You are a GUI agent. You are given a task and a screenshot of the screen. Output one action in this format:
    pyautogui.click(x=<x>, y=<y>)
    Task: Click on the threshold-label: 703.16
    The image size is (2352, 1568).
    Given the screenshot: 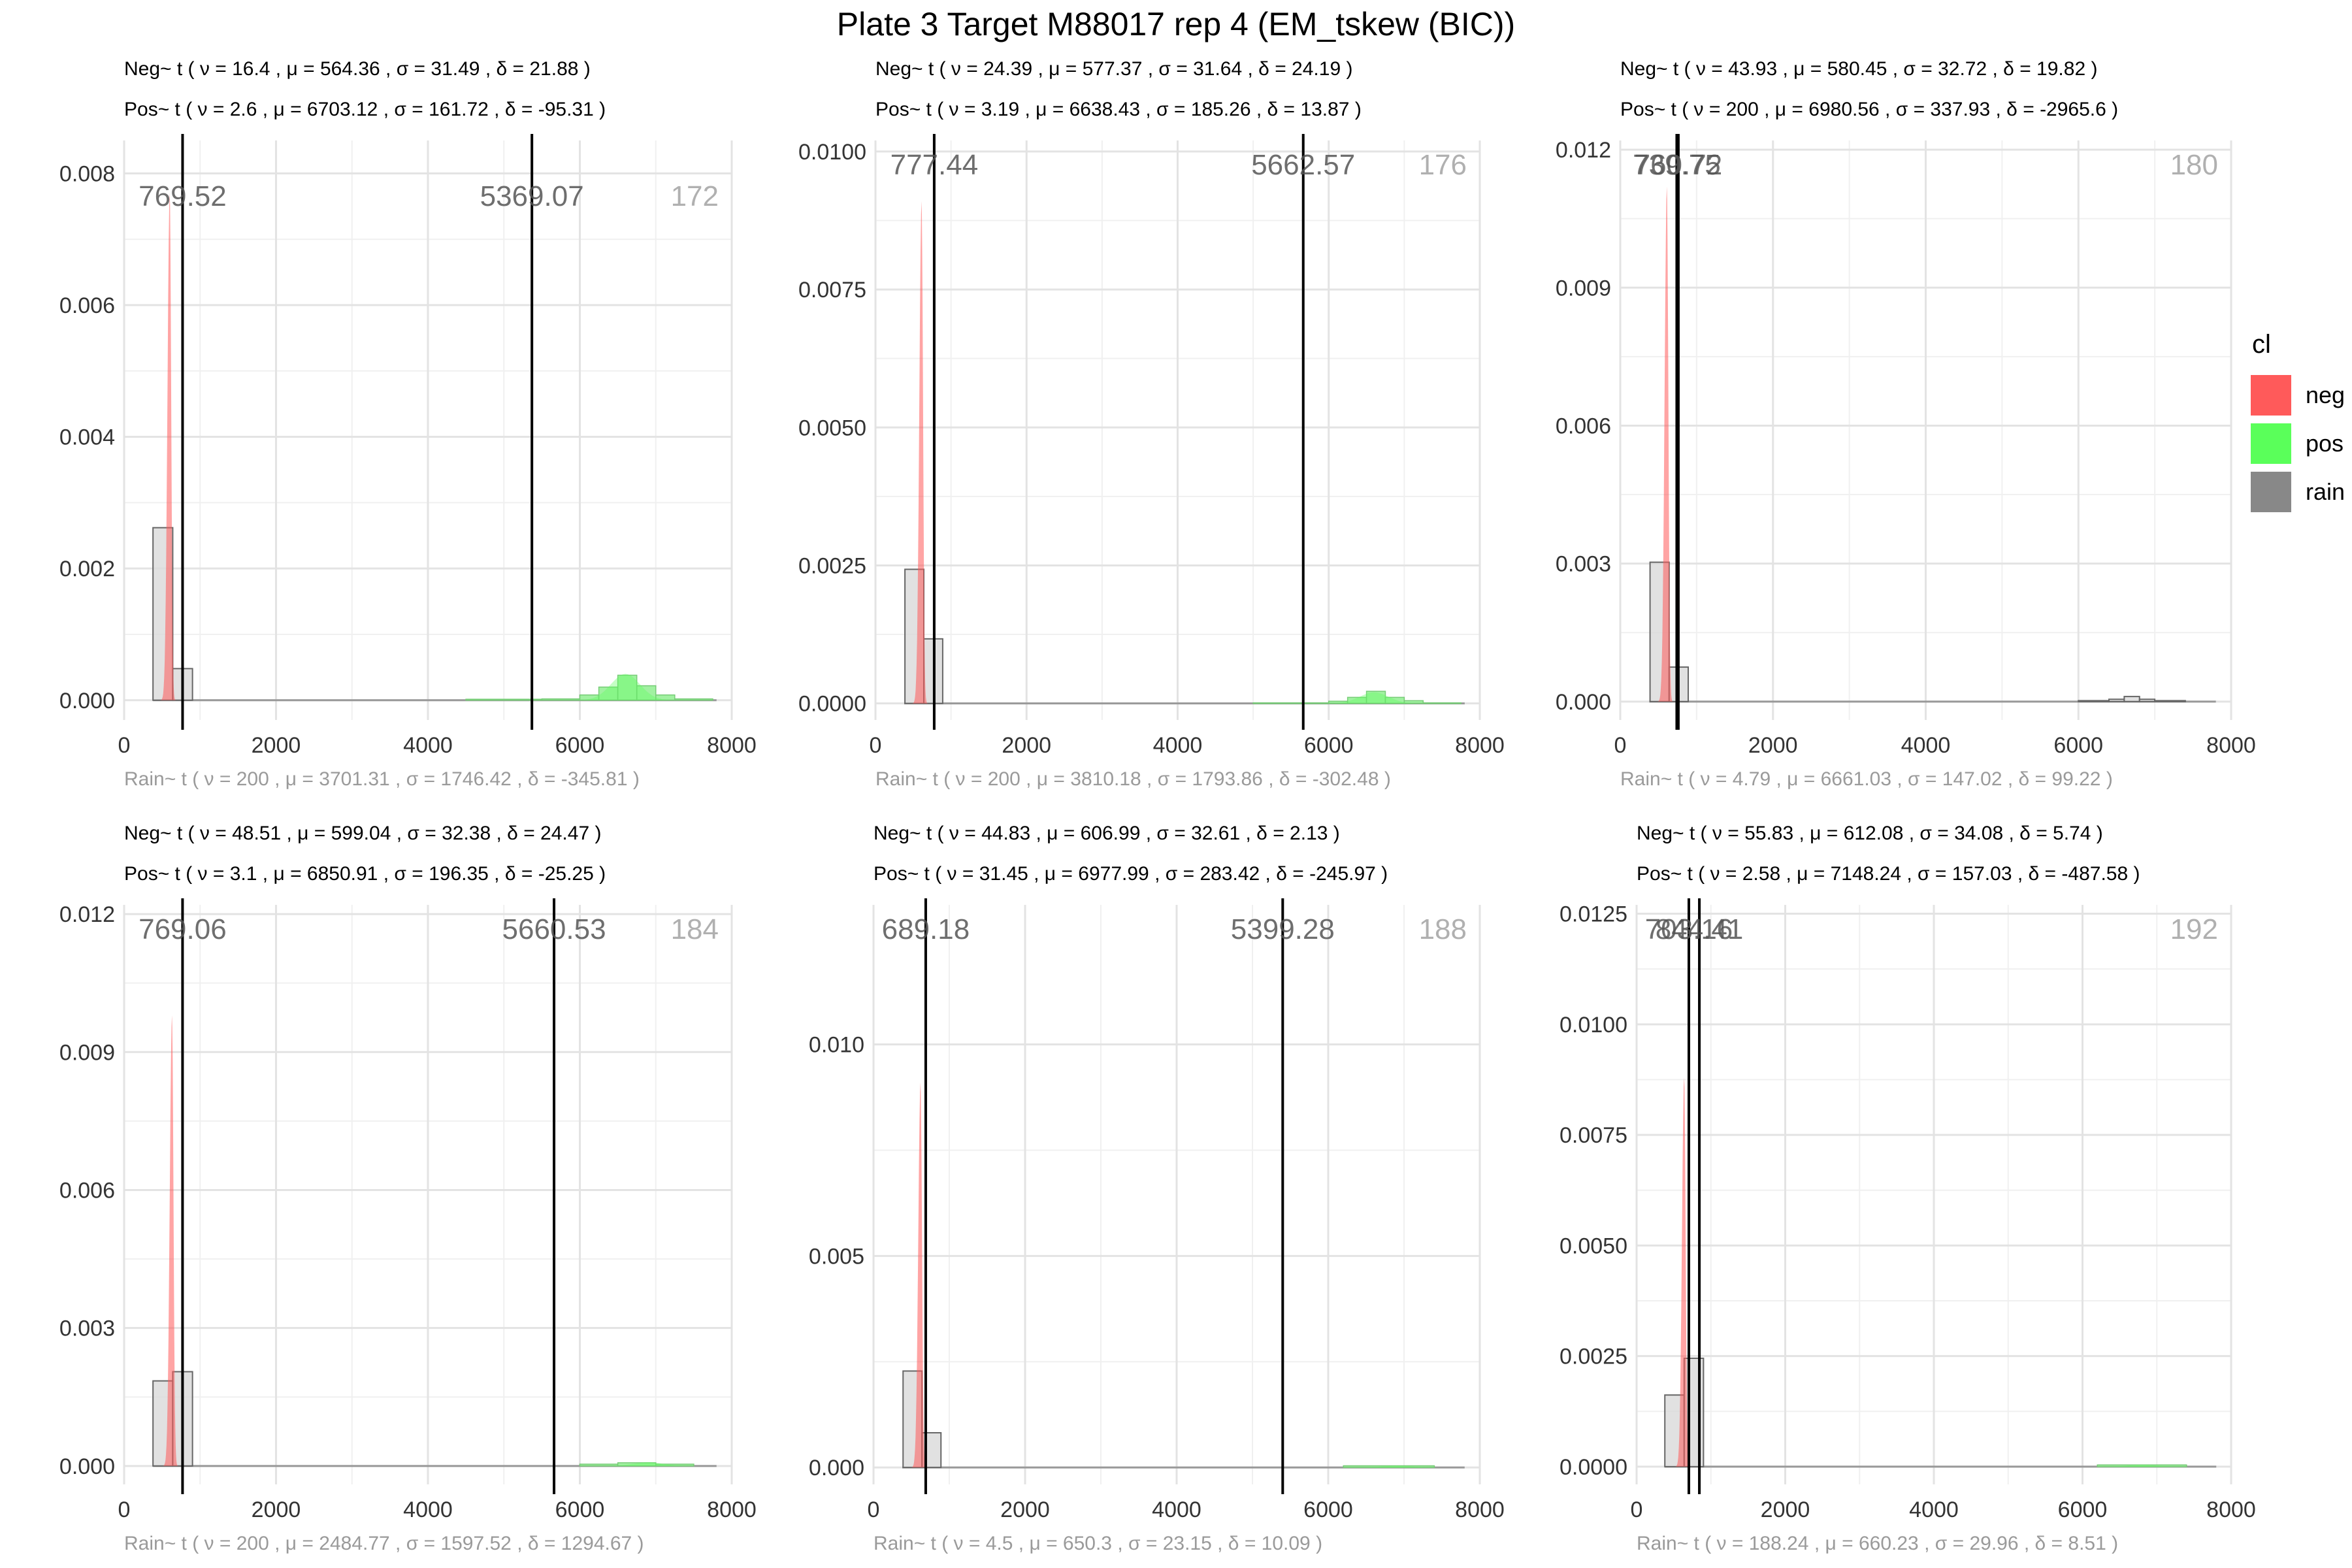 What is the action you would take?
    pyautogui.click(x=1689, y=929)
    